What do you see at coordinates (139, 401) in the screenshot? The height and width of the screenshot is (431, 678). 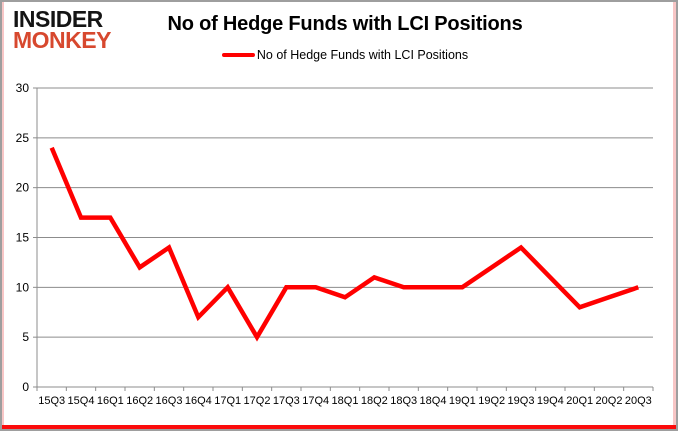 I see `x-tick-label: 16Q2` at bounding box center [139, 401].